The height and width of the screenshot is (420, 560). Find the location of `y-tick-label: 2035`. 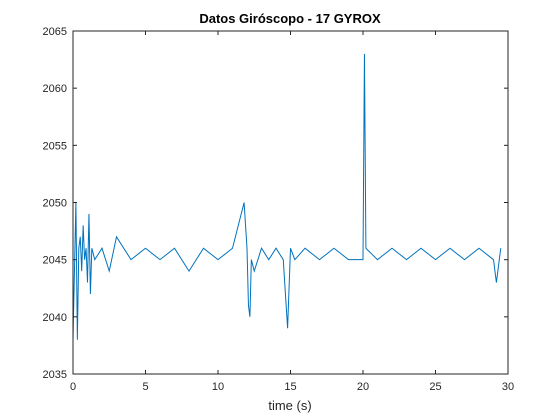

y-tick-label: 2035 is located at coordinates (55, 375).